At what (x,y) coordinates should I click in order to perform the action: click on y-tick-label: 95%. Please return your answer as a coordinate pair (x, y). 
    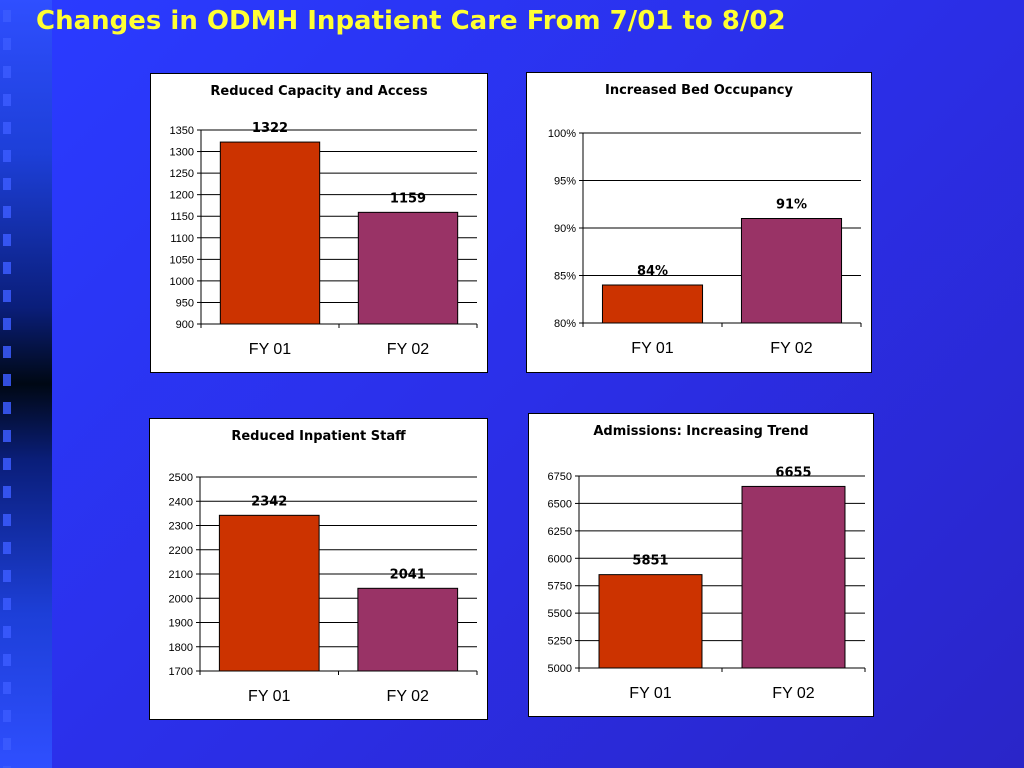
    Looking at the image, I should click on (565, 182).